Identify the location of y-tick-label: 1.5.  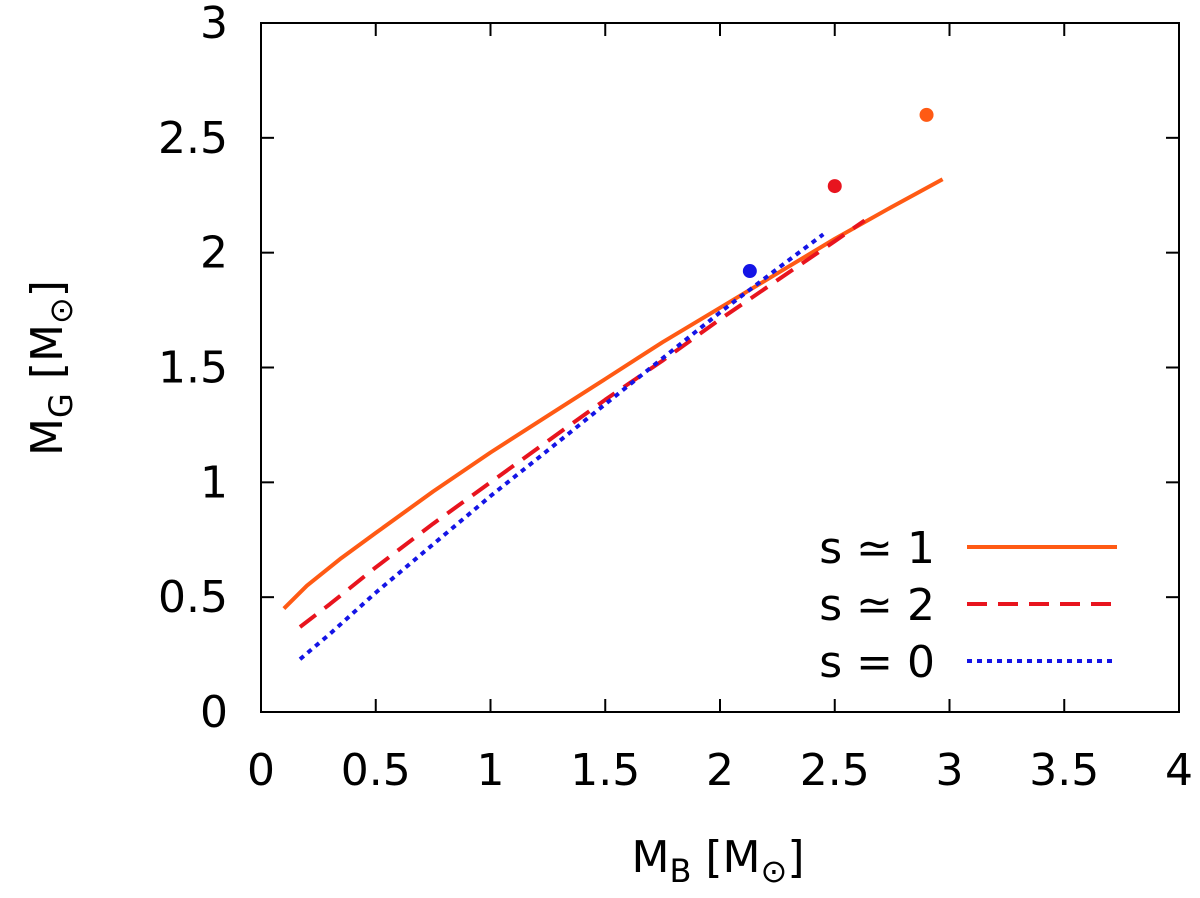
(193, 368).